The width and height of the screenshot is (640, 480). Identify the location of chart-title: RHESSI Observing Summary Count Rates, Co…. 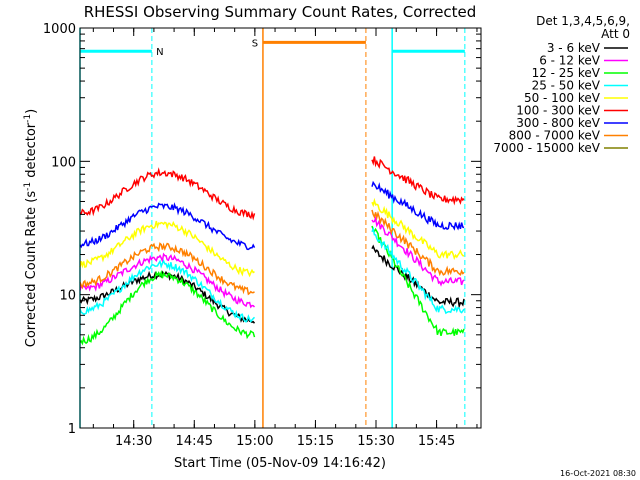
(280, 12).